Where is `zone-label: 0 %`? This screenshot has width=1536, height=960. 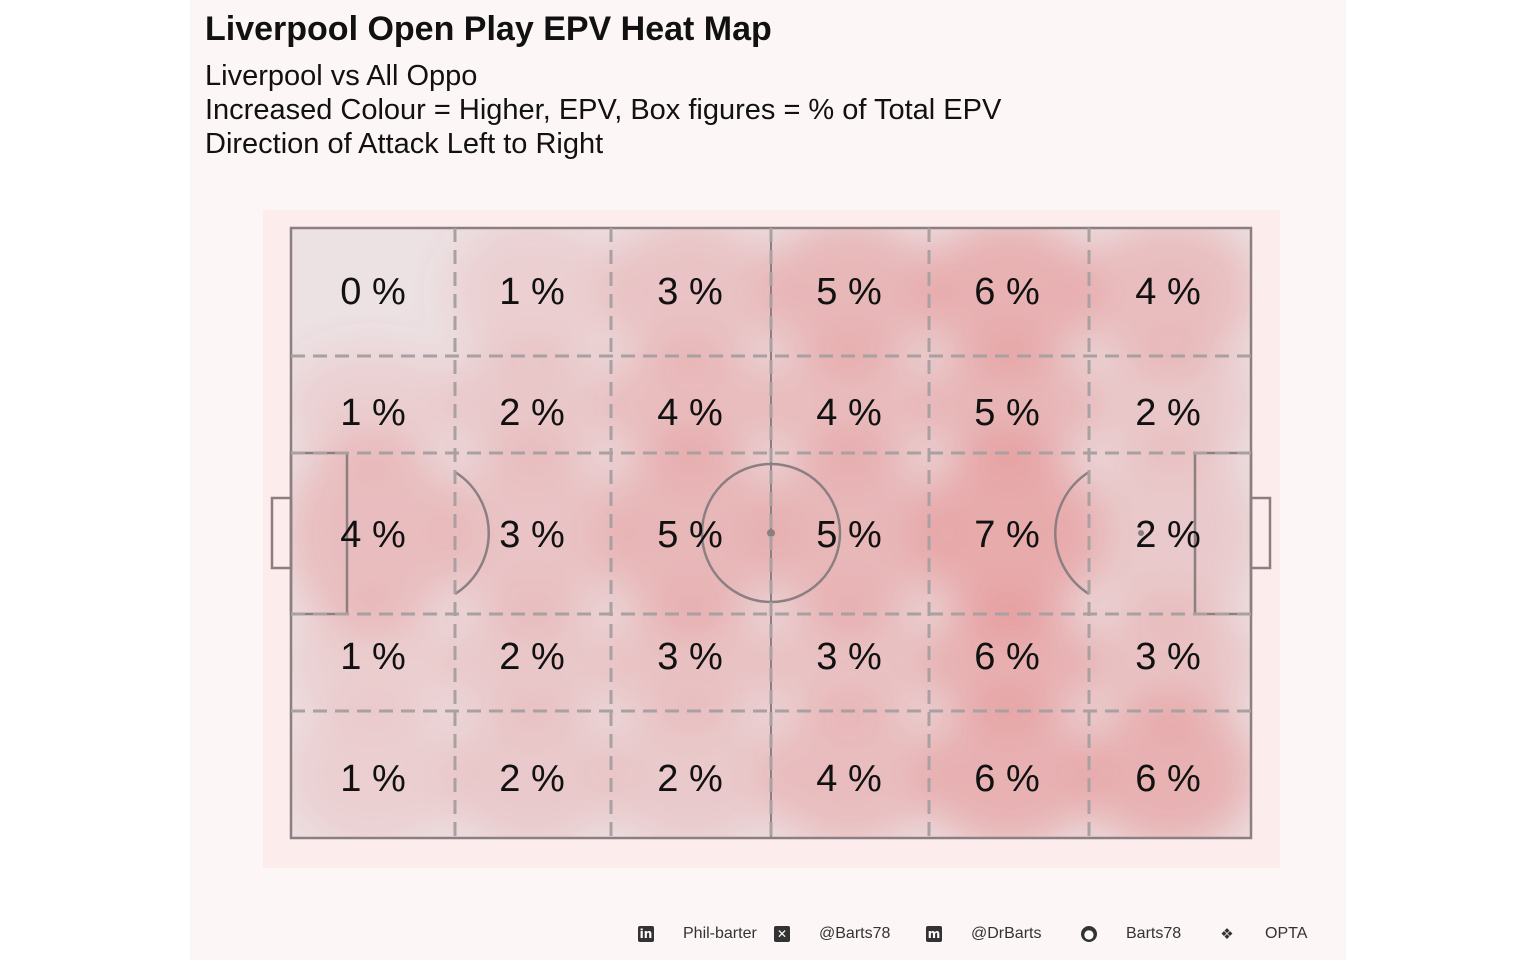 zone-label: 0 % is located at coordinates (372, 292).